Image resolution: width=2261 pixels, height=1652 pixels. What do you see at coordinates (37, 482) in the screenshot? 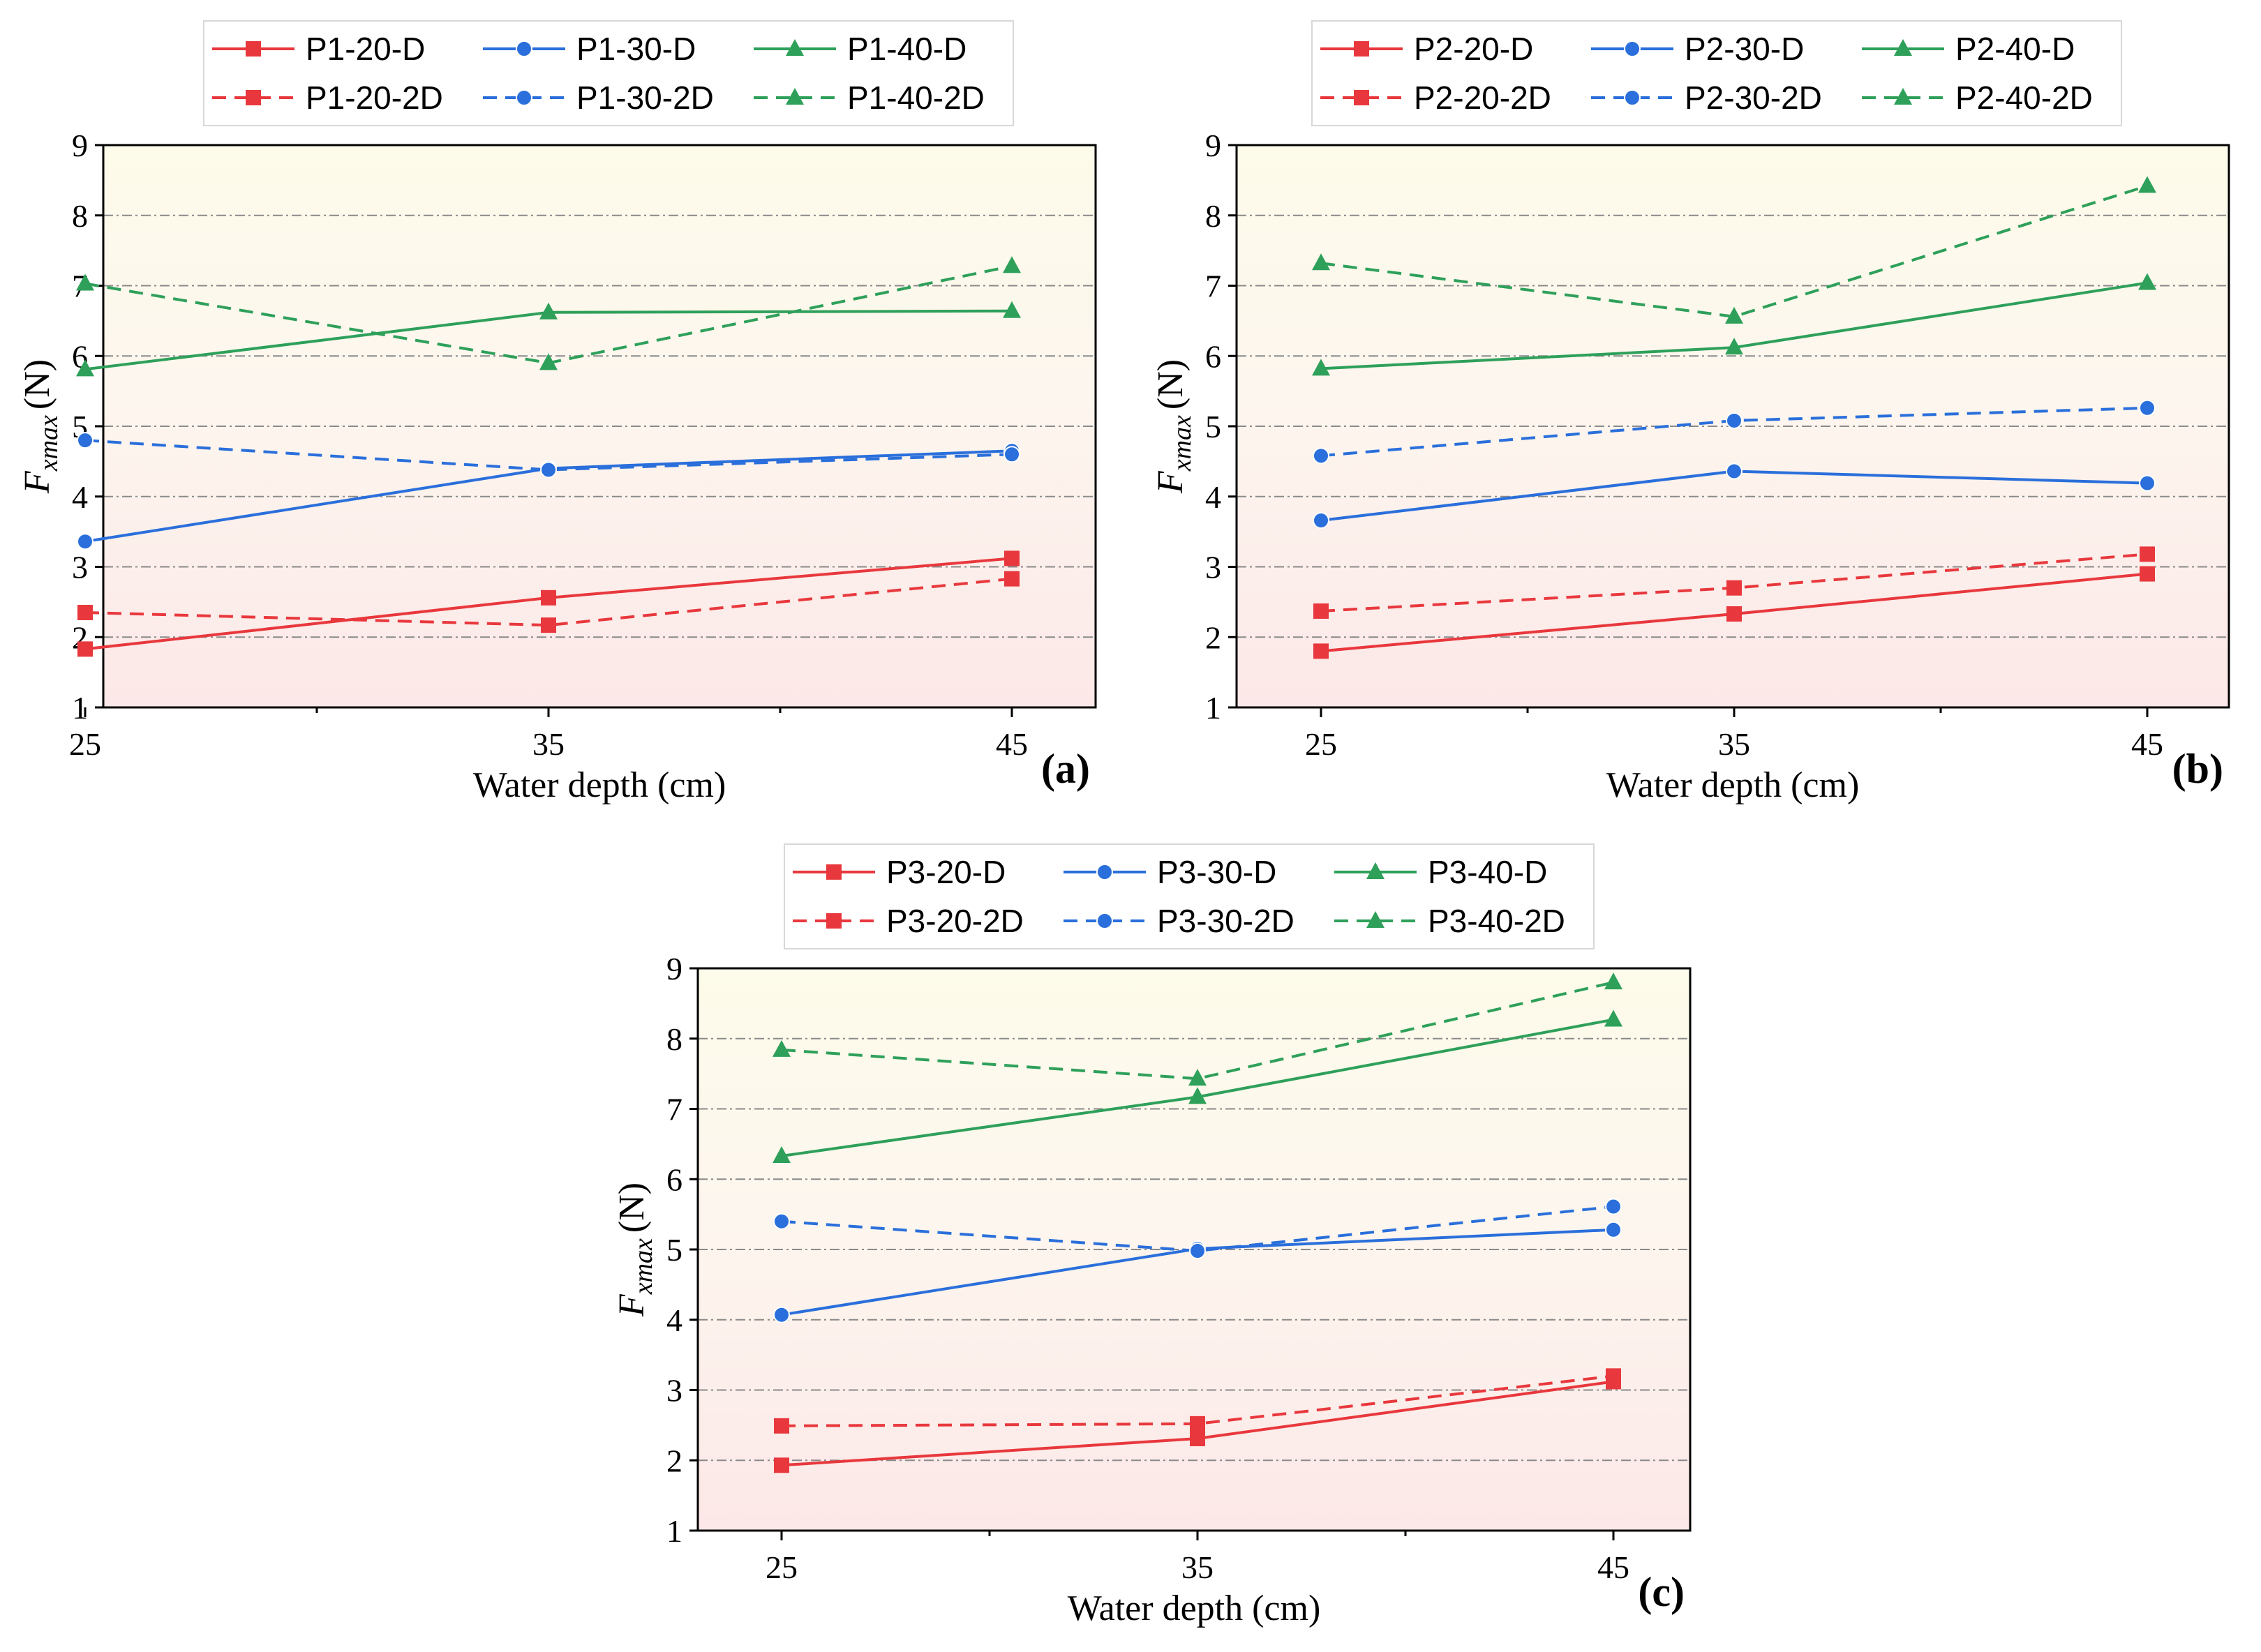
I see `y-axis-label-main: F` at bounding box center [37, 482].